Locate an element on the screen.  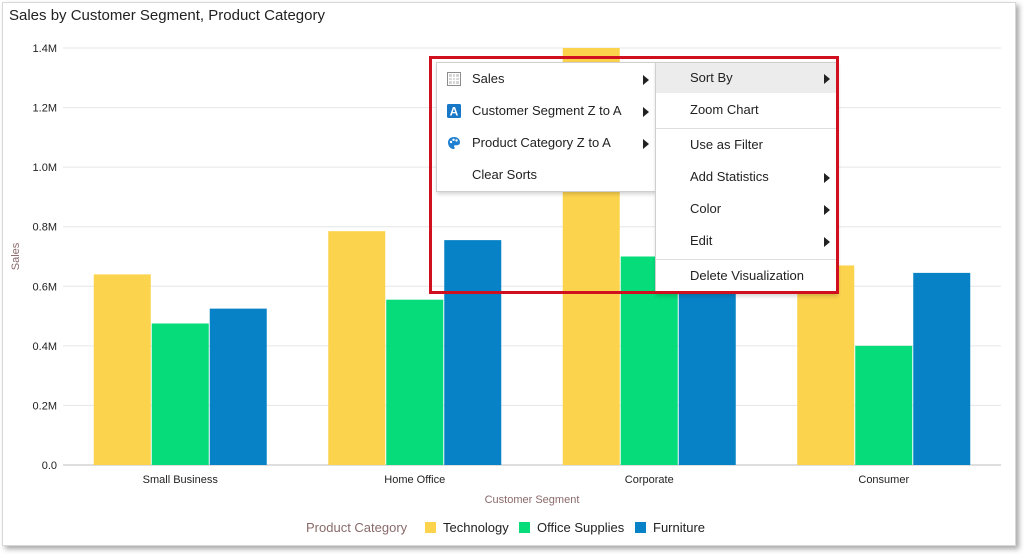
menu-item-label: Color is located at coordinates (706, 208).